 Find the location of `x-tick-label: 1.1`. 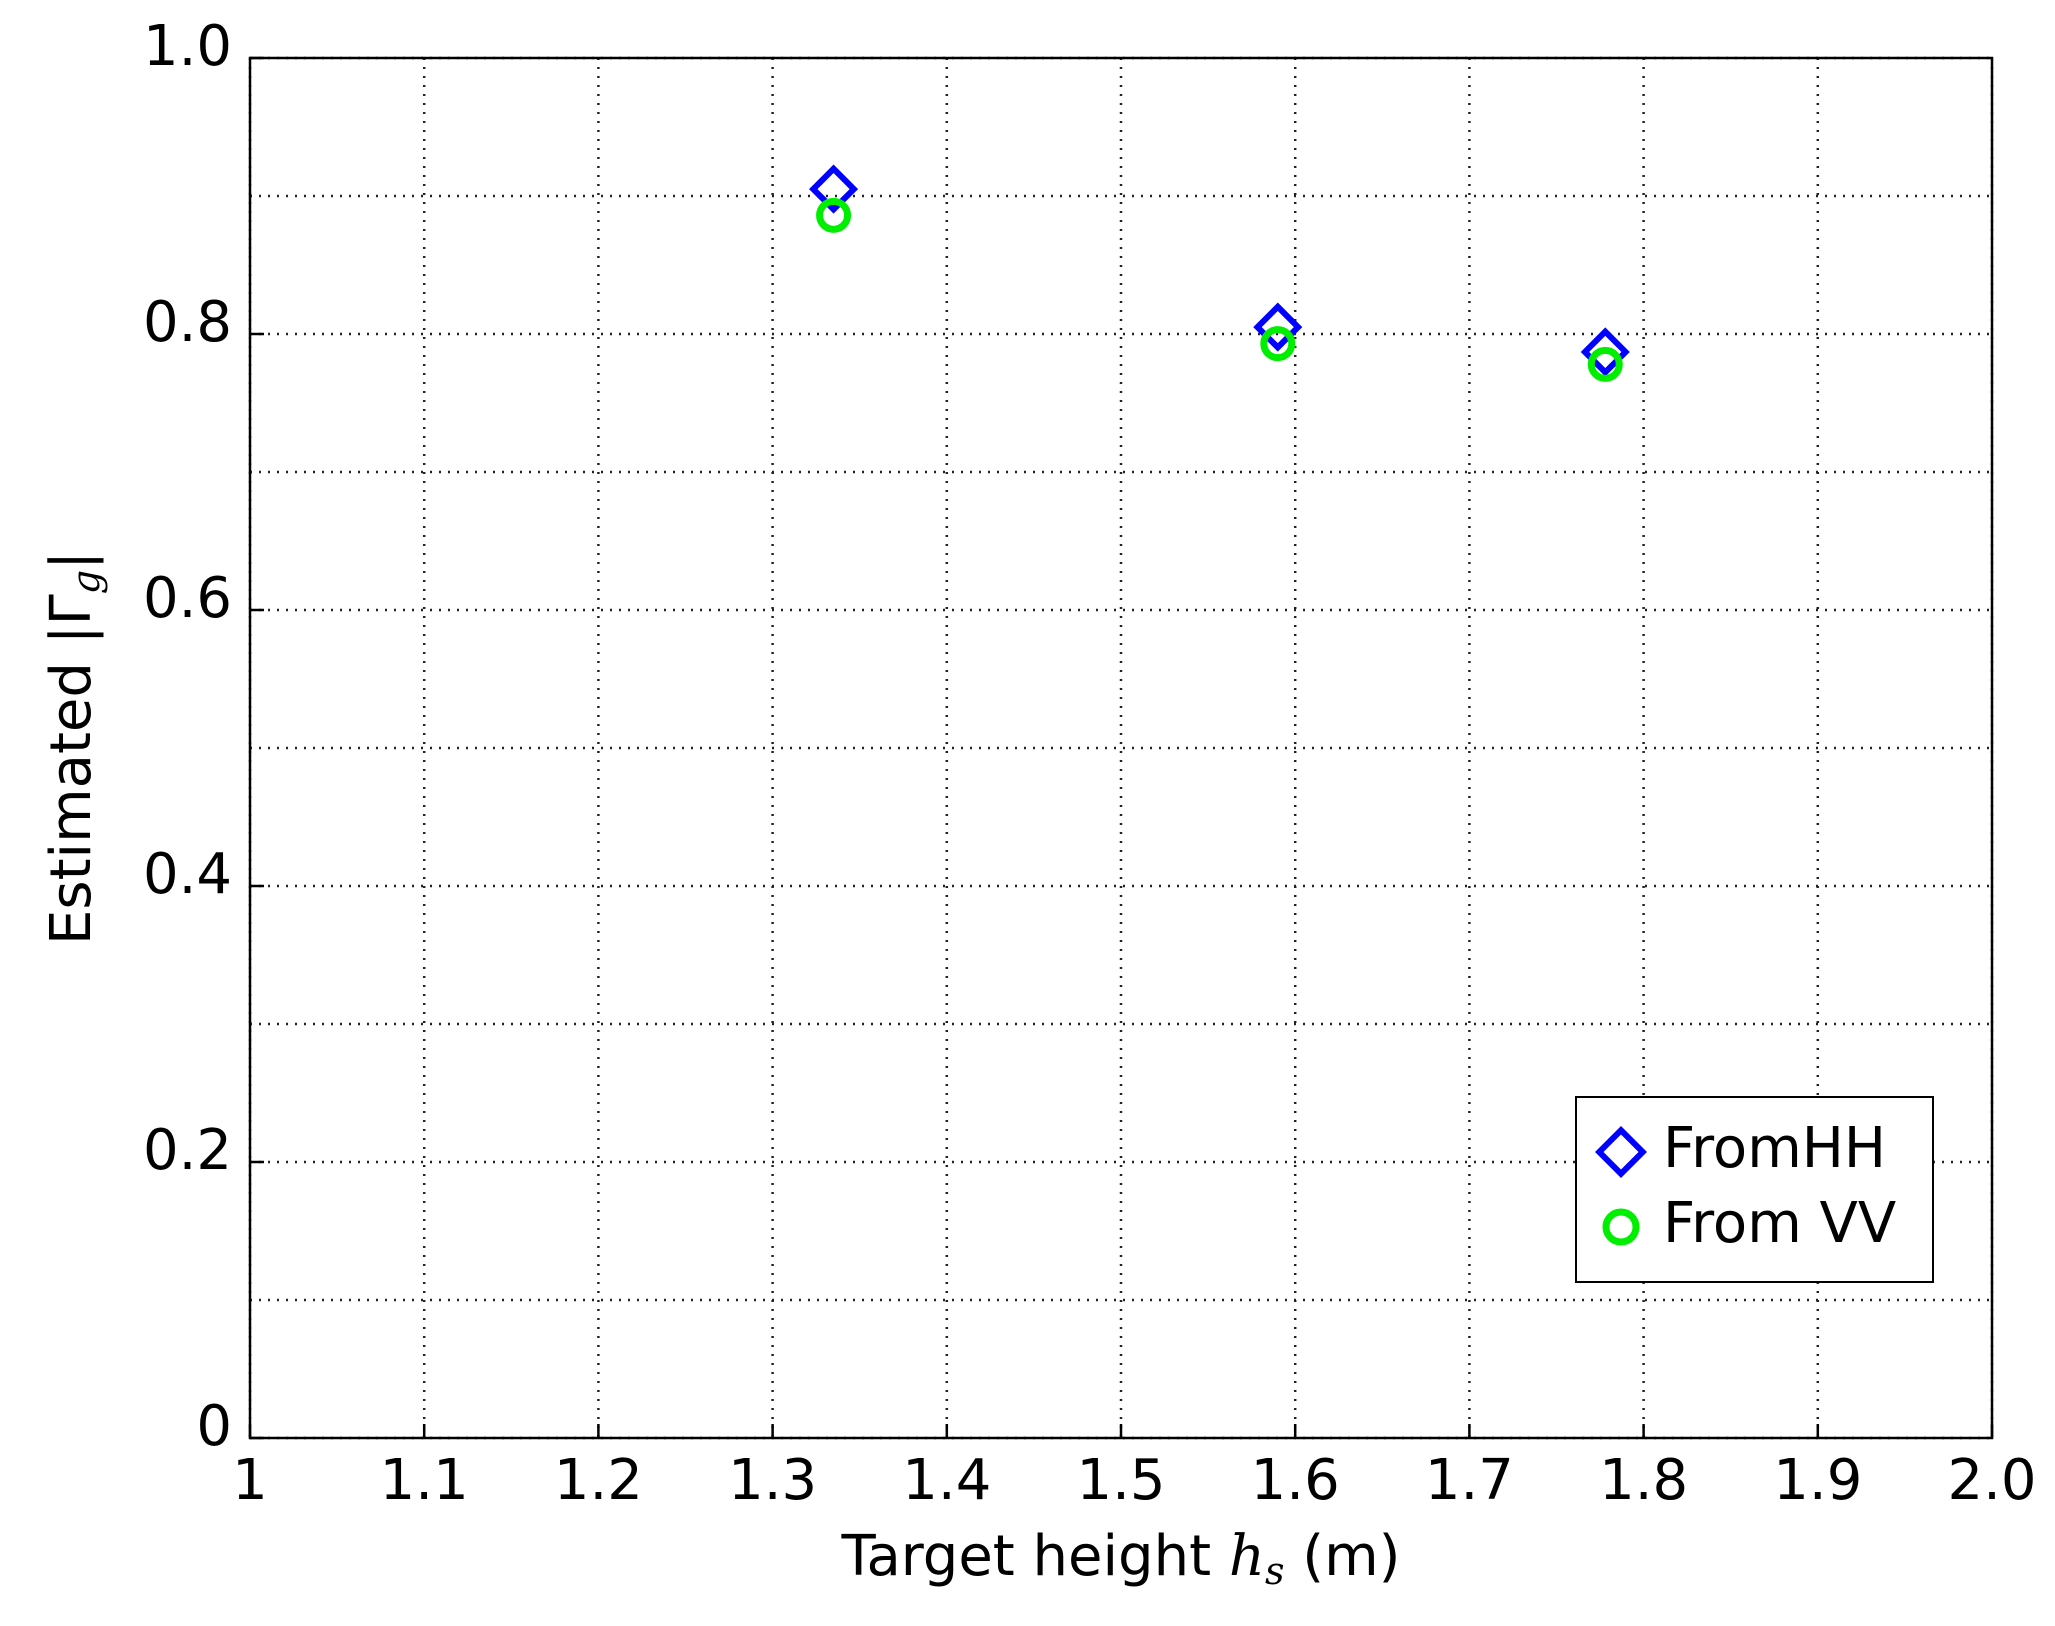

x-tick-label: 1.1 is located at coordinates (424, 1480).